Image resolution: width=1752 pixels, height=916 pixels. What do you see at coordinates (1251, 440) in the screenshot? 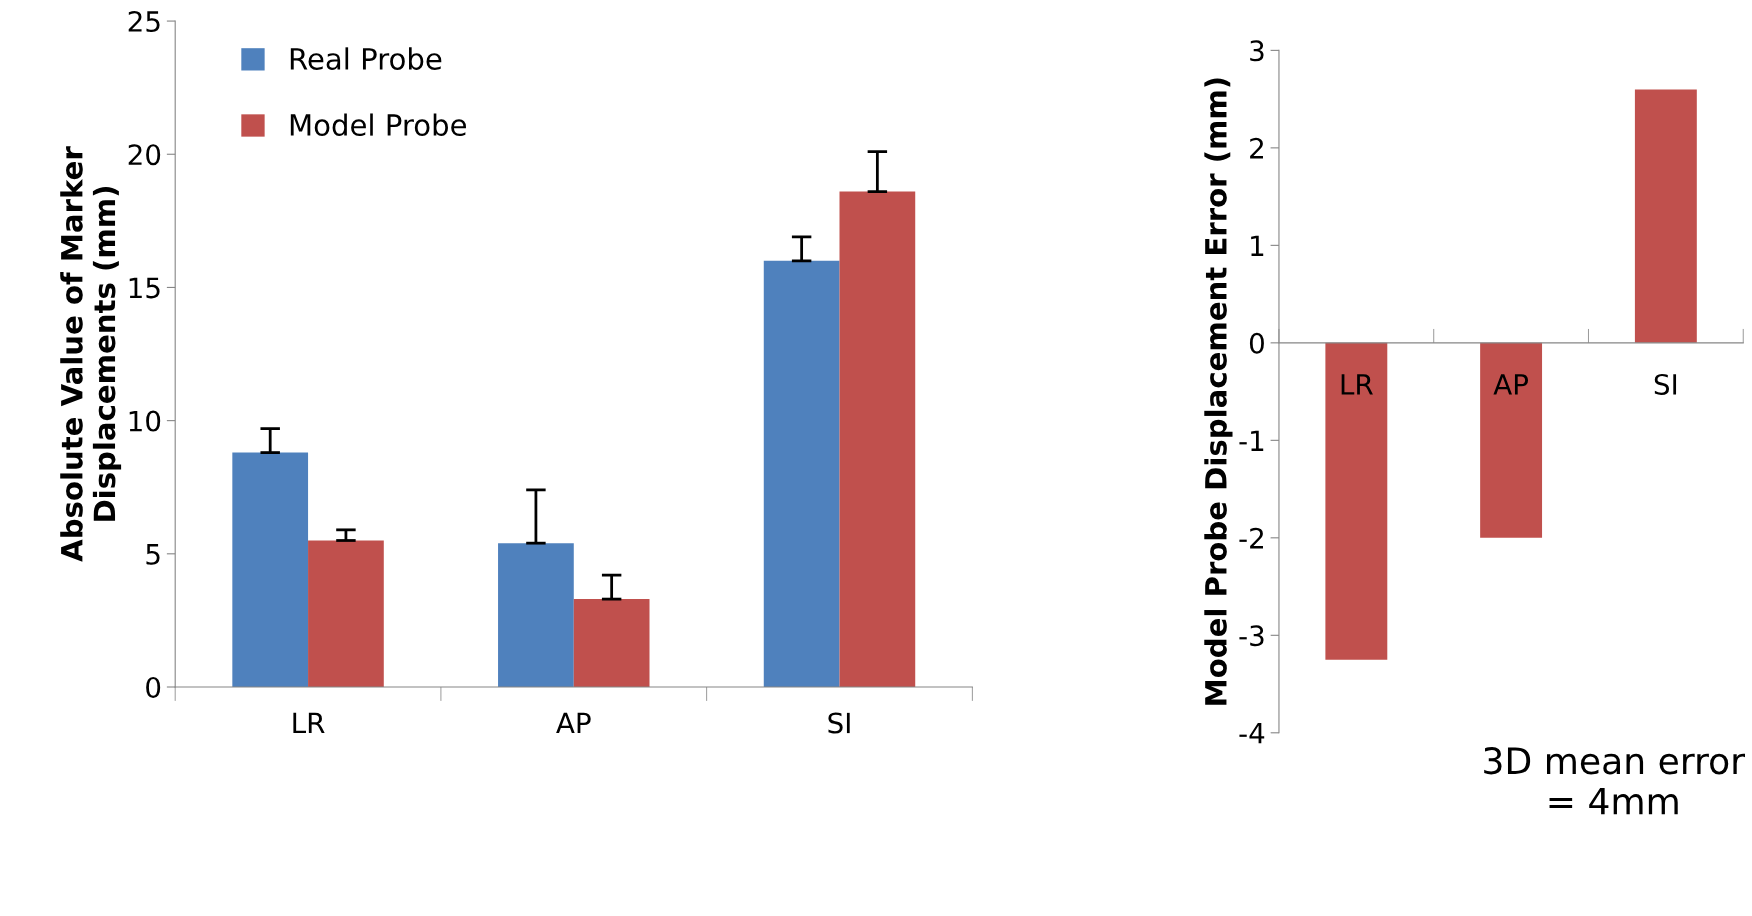
I see `y-tick-label: -1` at bounding box center [1251, 440].